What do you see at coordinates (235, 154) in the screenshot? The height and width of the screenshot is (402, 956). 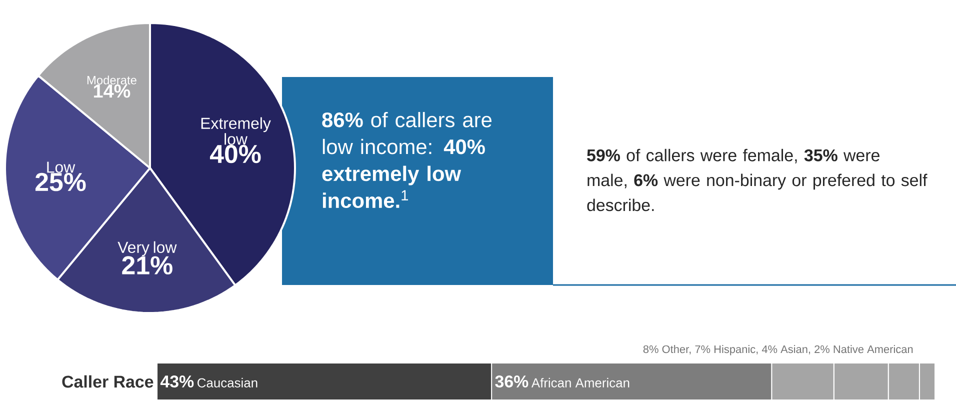 I see `data-label: 40%` at bounding box center [235, 154].